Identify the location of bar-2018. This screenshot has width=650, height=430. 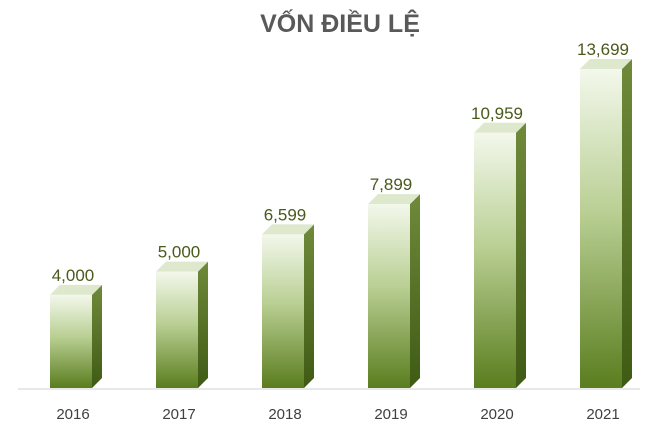
(288, 306).